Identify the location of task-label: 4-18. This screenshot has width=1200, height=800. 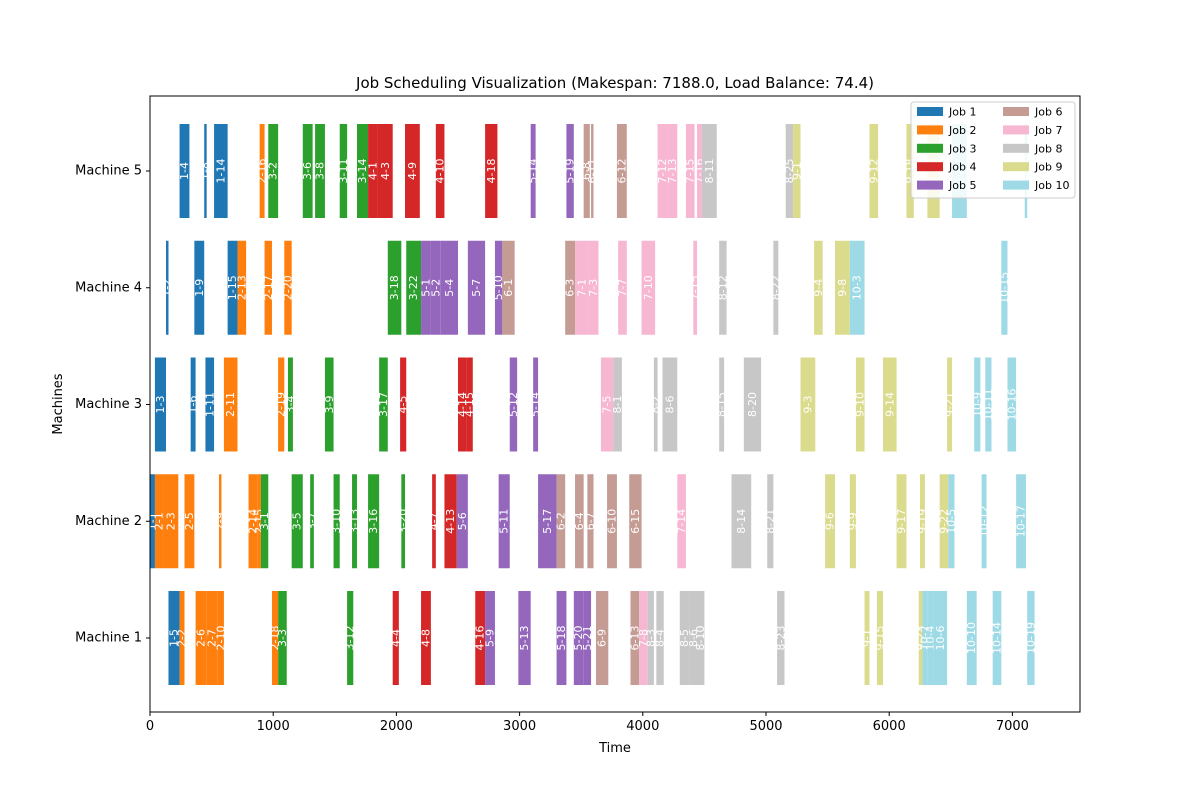
(491, 171).